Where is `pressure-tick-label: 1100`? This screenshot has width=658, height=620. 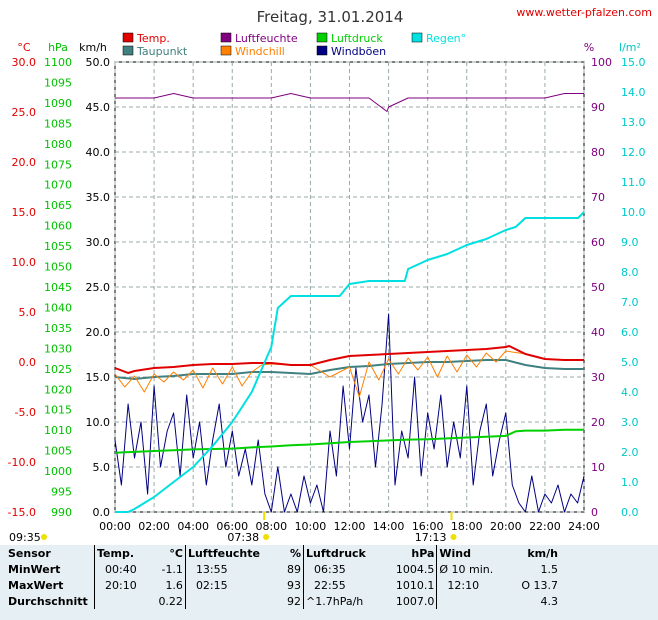
pressure-tick-label: 1100 is located at coordinates (58, 62).